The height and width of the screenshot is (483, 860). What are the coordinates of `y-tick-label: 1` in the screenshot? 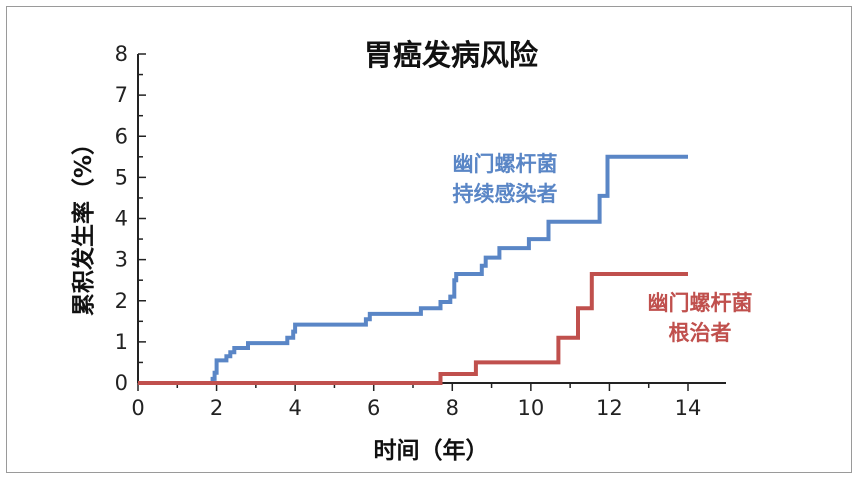 It's located at (121, 342).